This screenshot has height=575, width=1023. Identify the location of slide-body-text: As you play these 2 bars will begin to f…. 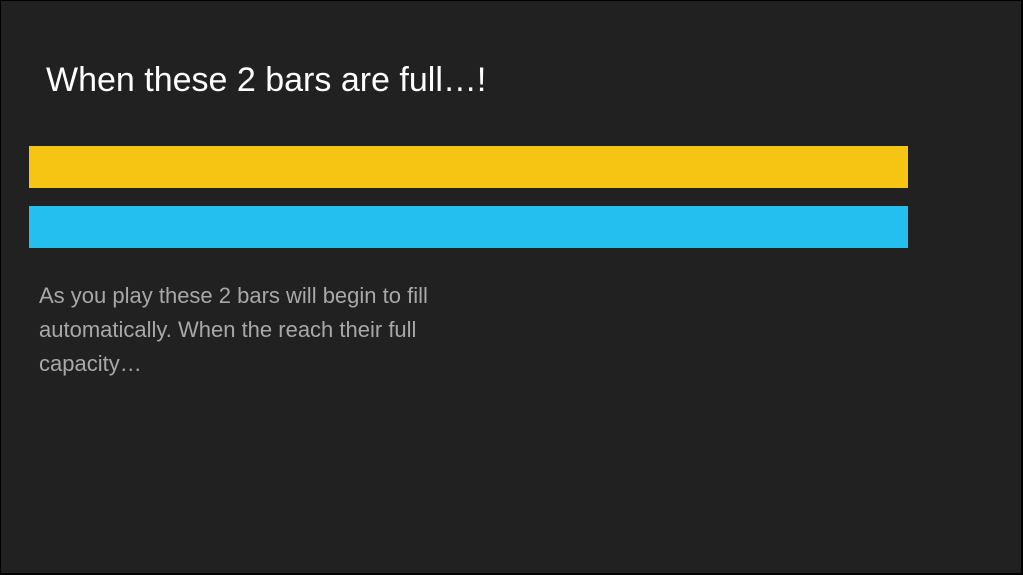
(233, 329).